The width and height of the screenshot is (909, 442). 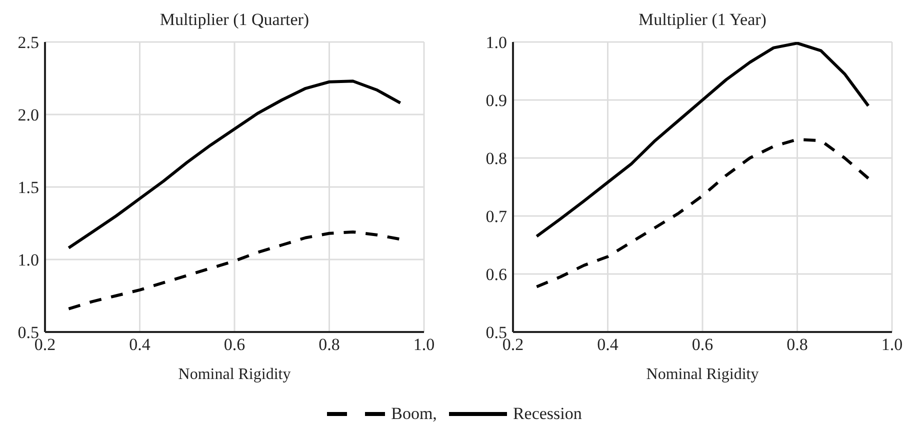 What do you see at coordinates (496, 100) in the screenshot?
I see `y-tick-label: 0.9` at bounding box center [496, 100].